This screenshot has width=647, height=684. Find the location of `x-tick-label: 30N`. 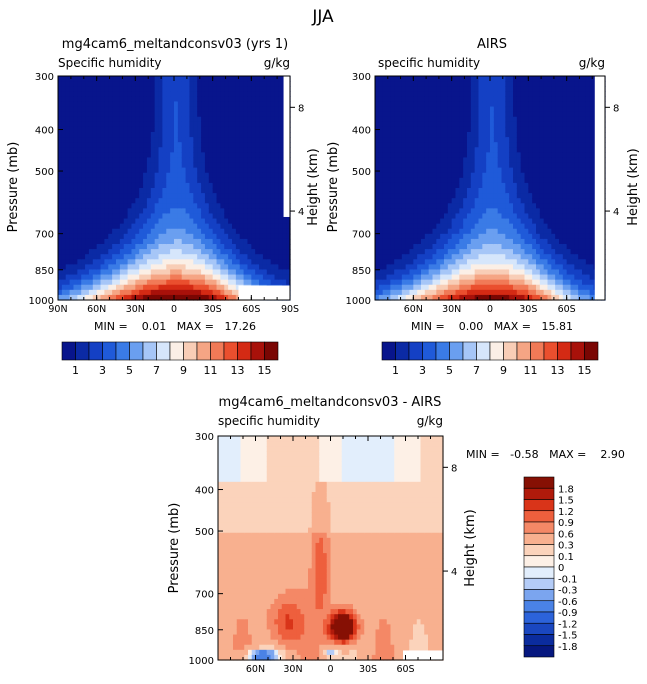

x-tick-label: 30N is located at coordinates (135, 309).